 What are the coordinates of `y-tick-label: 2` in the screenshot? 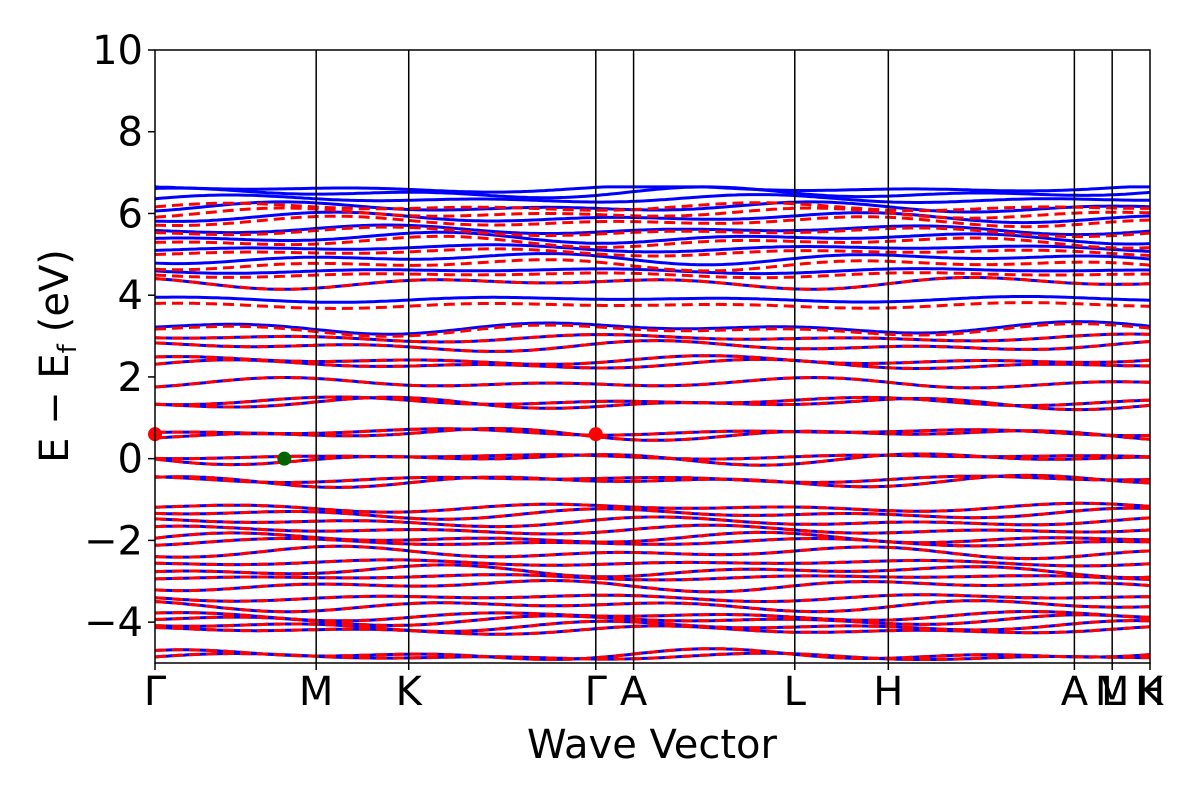 It's located at (130, 378).